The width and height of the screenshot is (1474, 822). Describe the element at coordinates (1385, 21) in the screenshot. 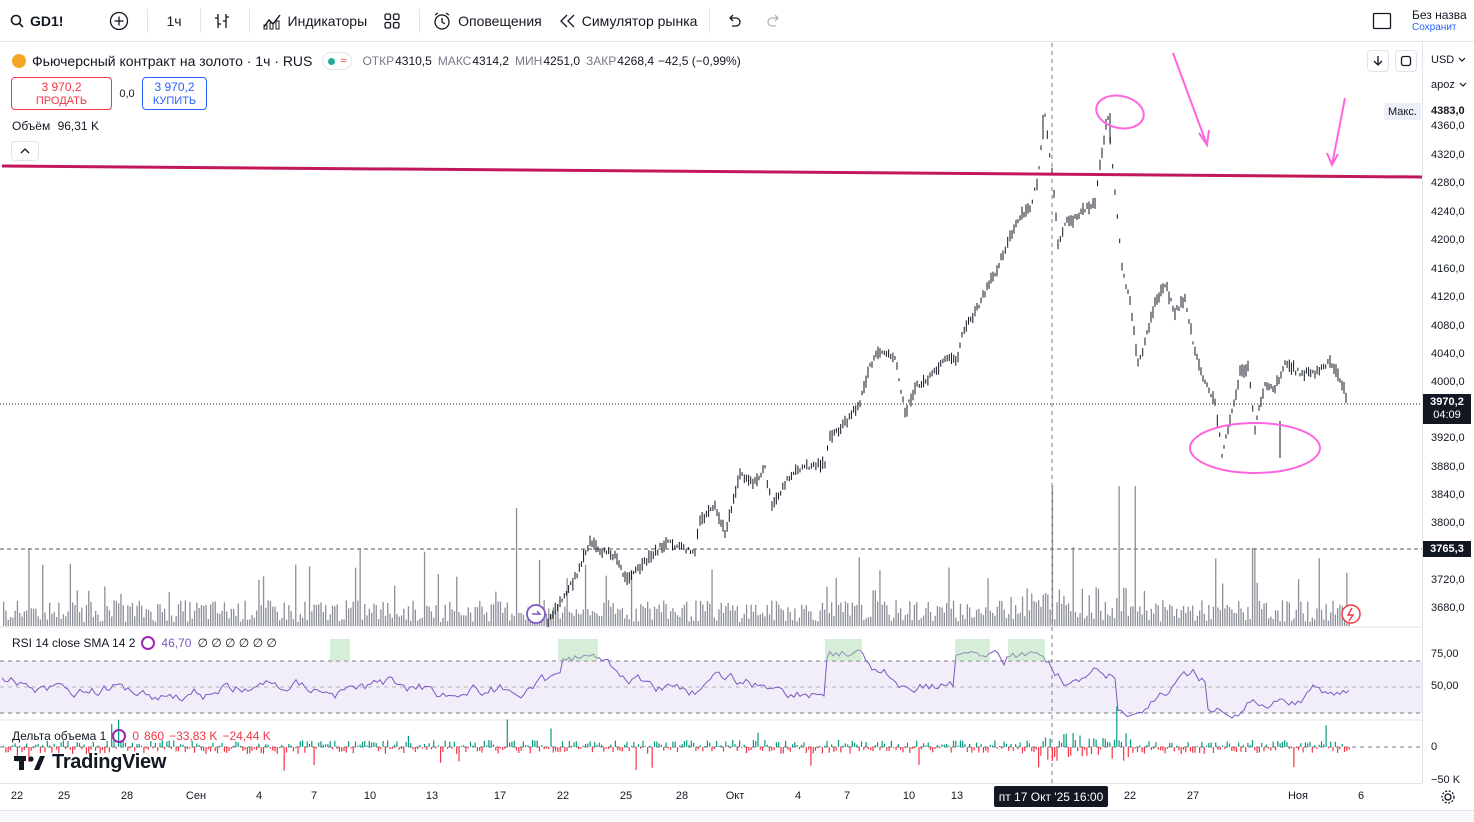

I see `fullscreen-button` at that location.